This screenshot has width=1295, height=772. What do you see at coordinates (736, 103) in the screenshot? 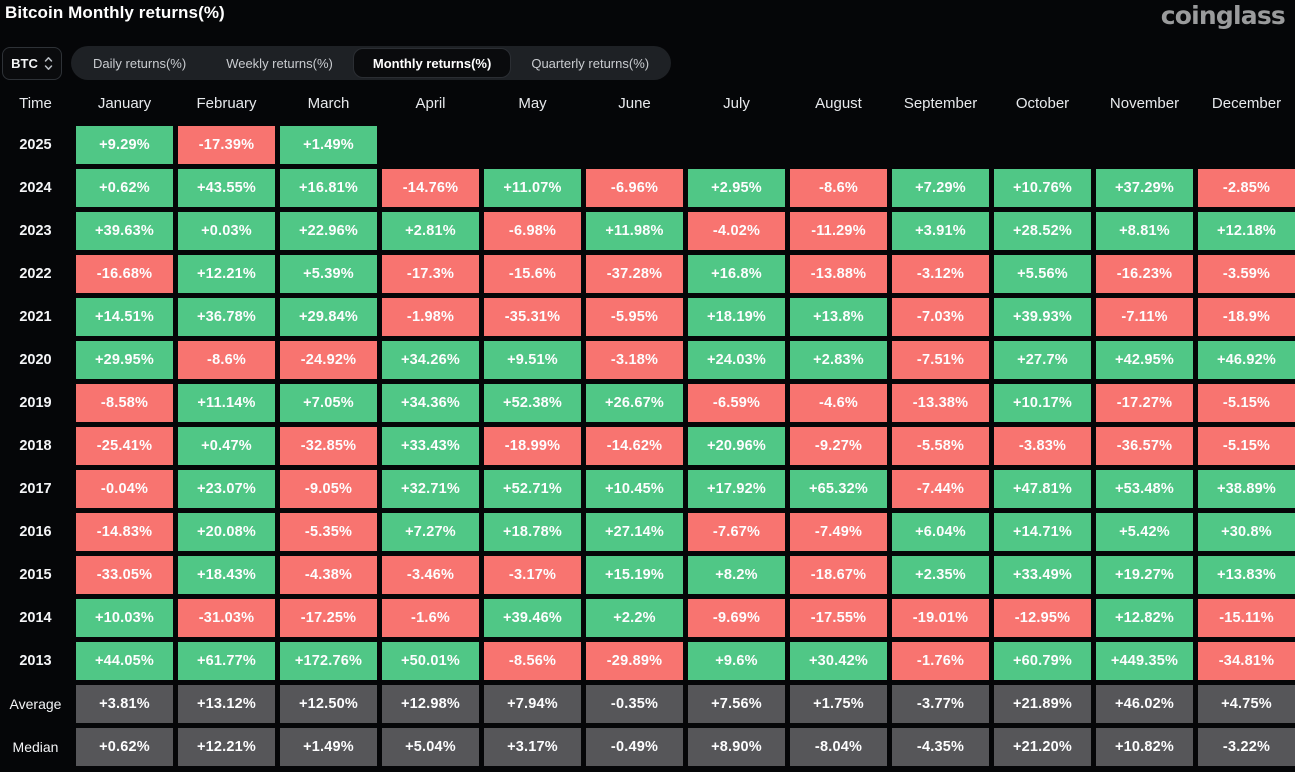
I see `month-column-header: July` at bounding box center [736, 103].